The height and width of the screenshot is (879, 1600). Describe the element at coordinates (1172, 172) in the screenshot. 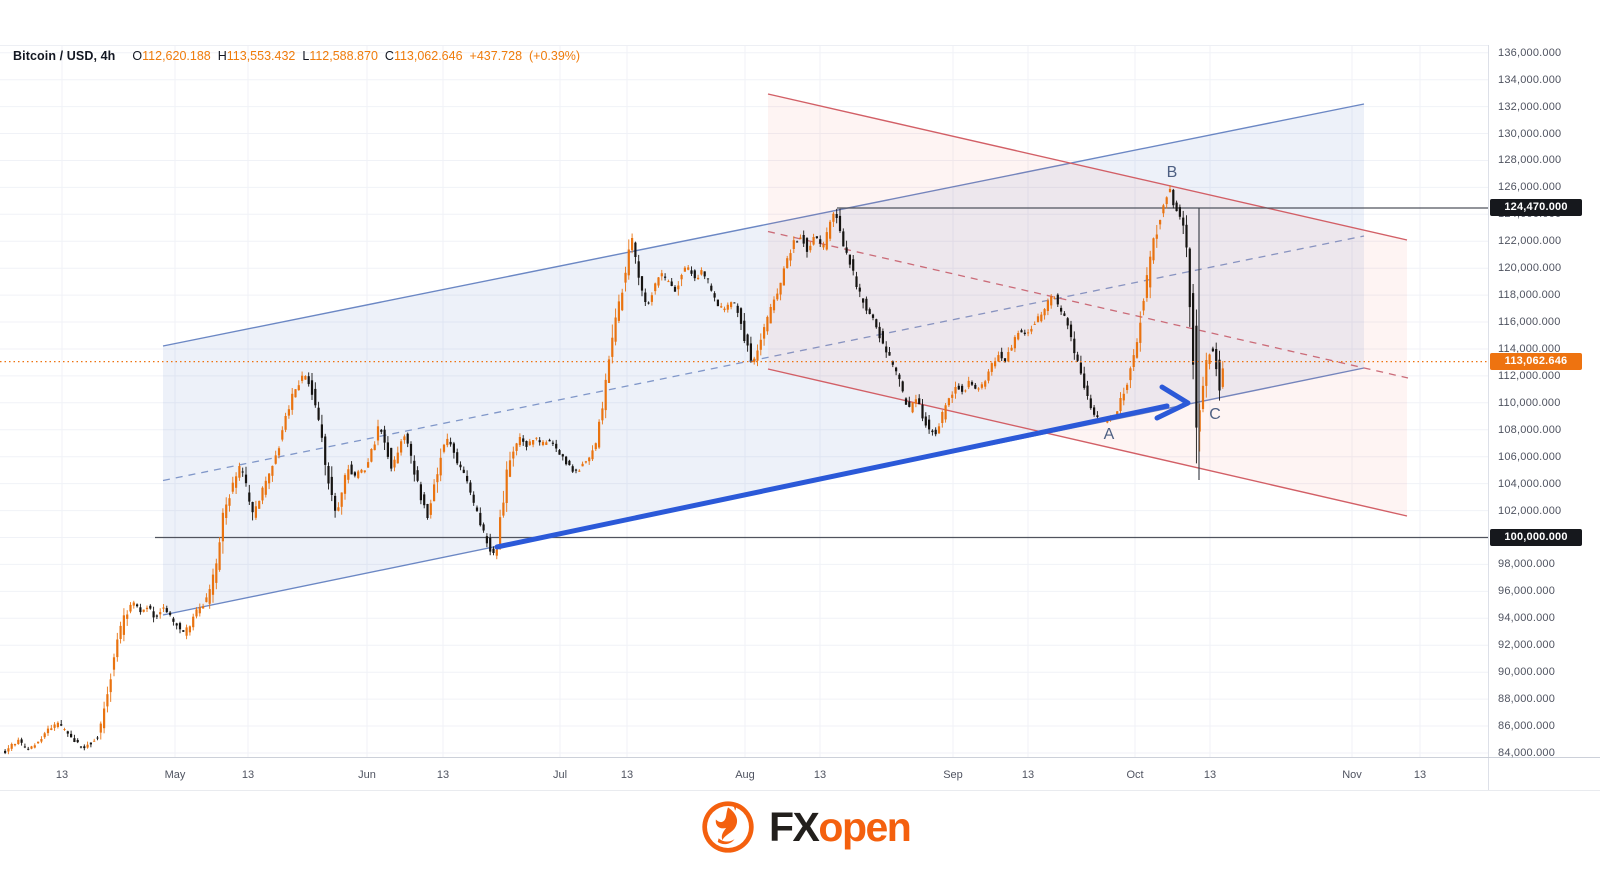

I see `wave-label-B: B` at that location.